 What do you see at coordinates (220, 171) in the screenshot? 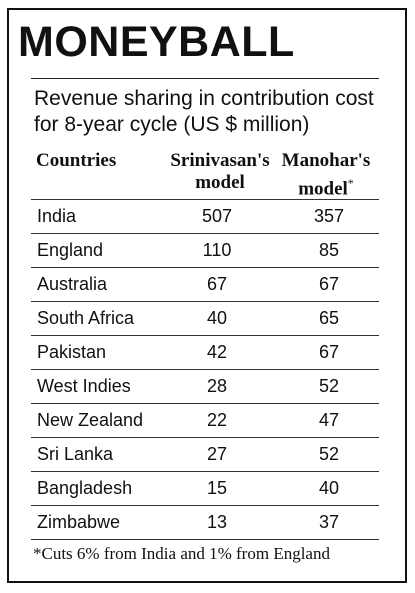
I see `column-header-srinivasan: Srinivasan's model` at bounding box center [220, 171].